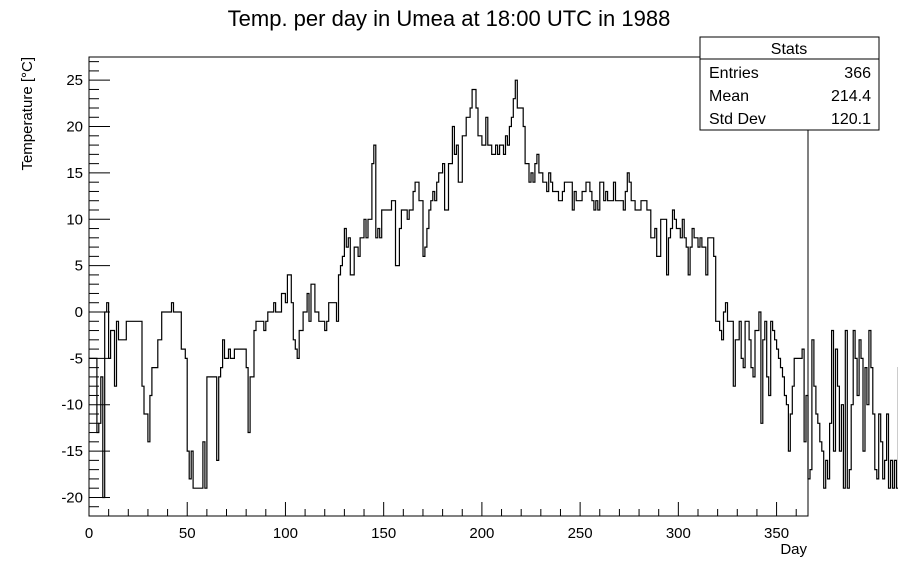 Image resolution: width=898 pixels, height=575 pixels. What do you see at coordinates (285, 533) in the screenshot?
I see `x-tick-label: 100` at bounding box center [285, 533].